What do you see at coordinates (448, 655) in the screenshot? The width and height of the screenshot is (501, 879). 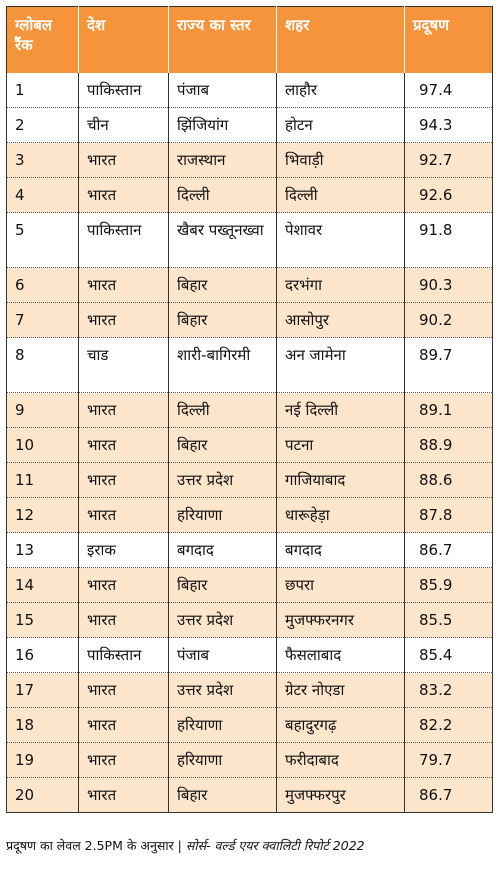 I see `cell-pollution: 85.4` at bounding box center [448, 655].